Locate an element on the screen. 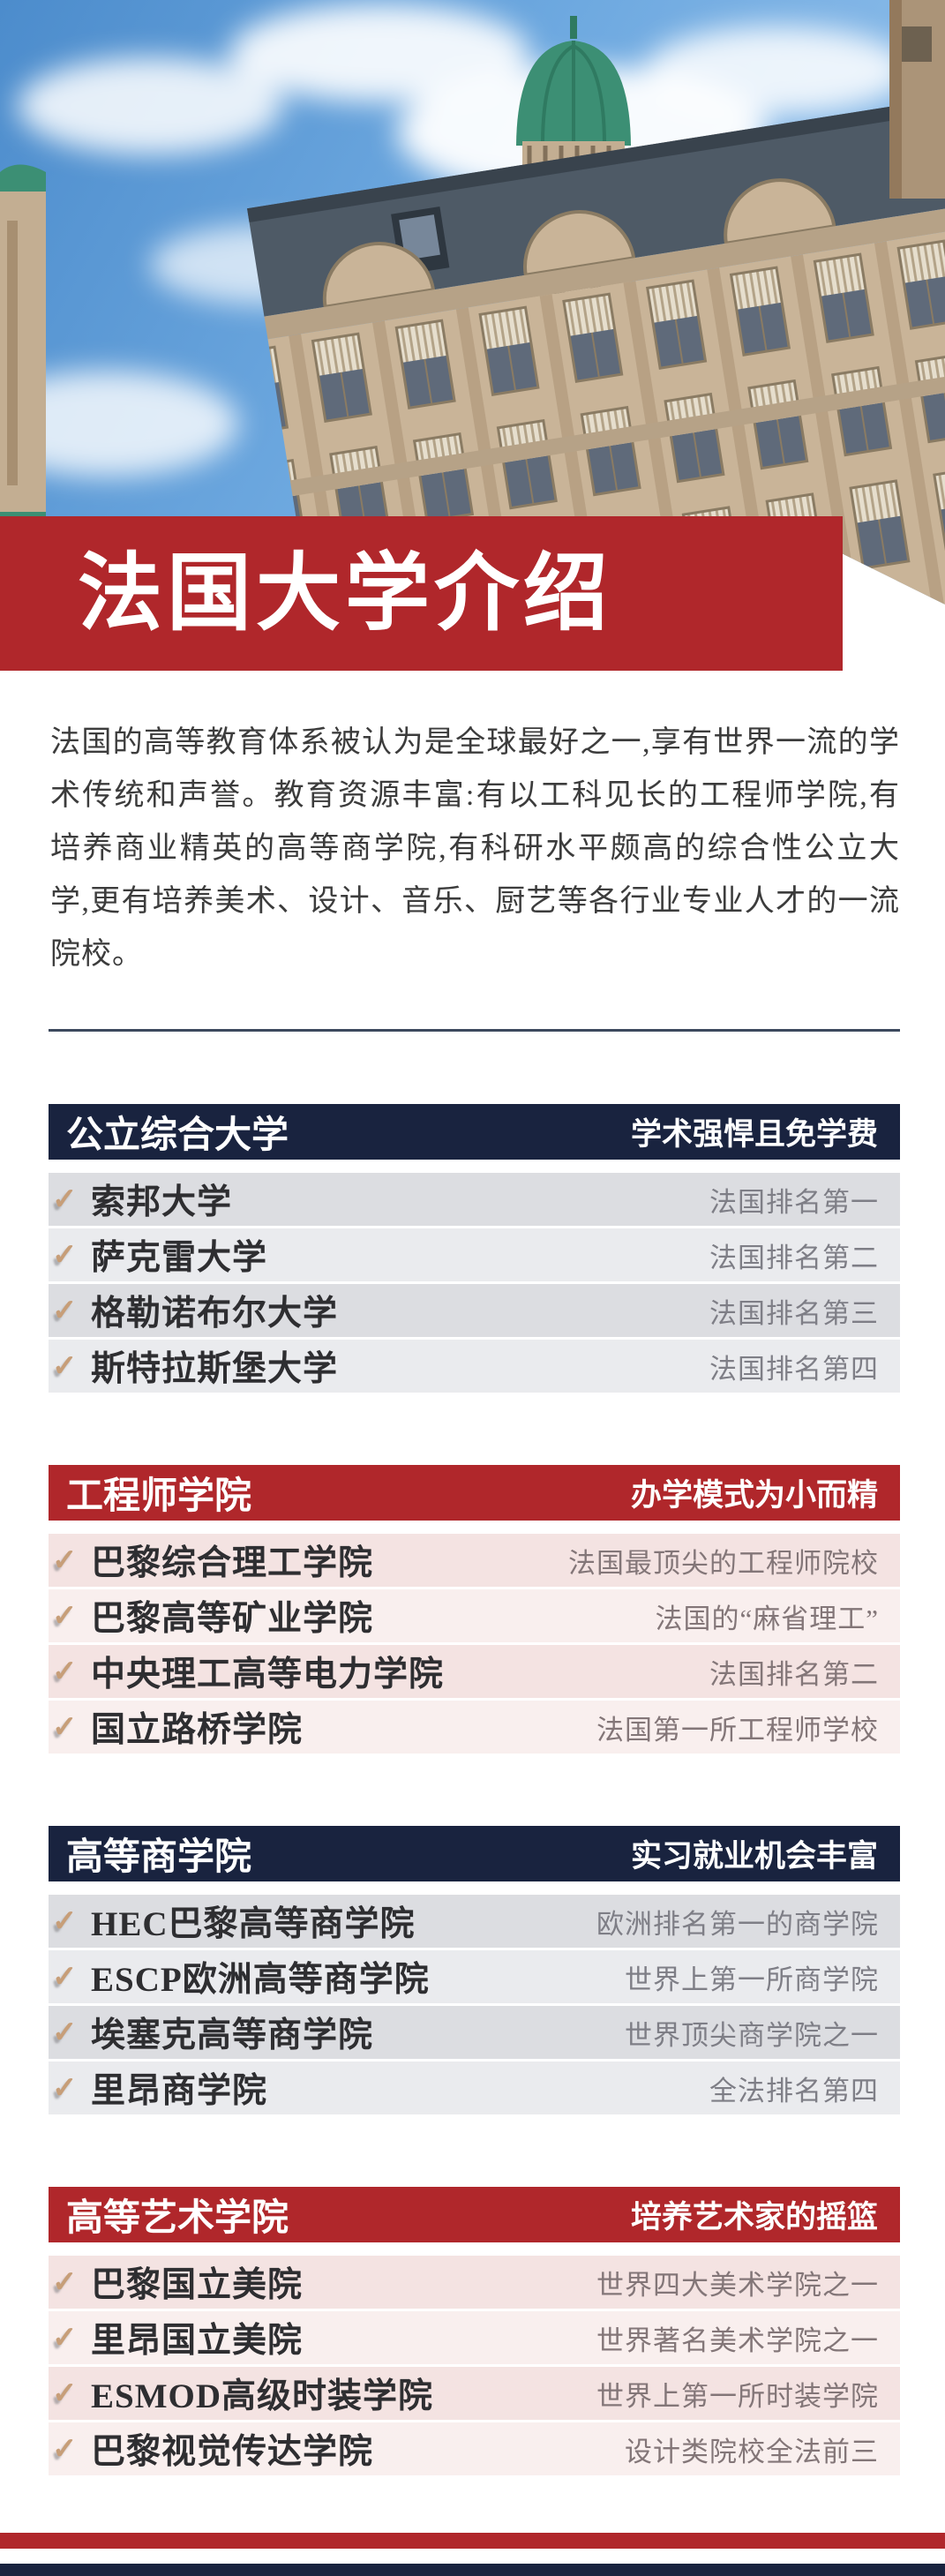 The image size is (945, 2576). table-row: ✓ 索邦大学 法国排名第一 is located at coordinates (474, 1199).